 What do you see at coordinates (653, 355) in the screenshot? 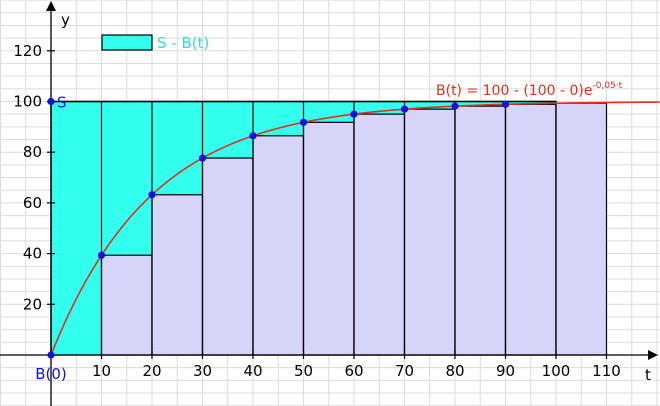
I see `x-axis-arrow` at bounding box center [653, 355].